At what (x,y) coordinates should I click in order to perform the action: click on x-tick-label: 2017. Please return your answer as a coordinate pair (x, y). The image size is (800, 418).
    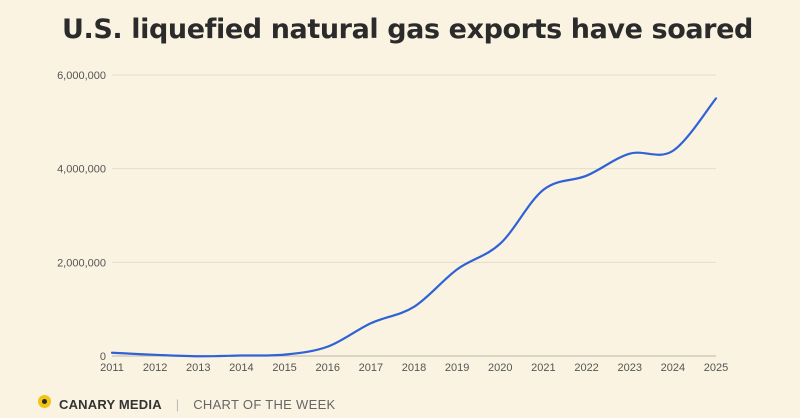
    Looking at the image, I should click on (371, 368).